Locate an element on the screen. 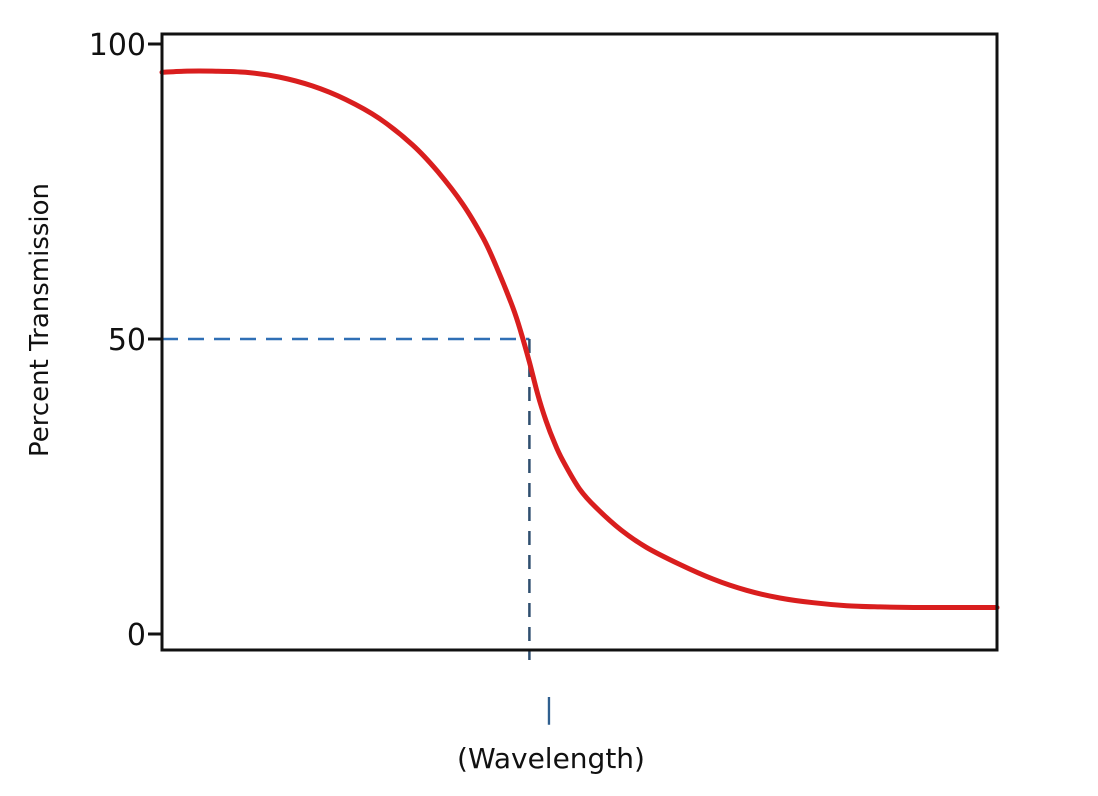 This screenshot has height=796, width=1098. x-axis-marker: | is located at coordinates (548, 708).